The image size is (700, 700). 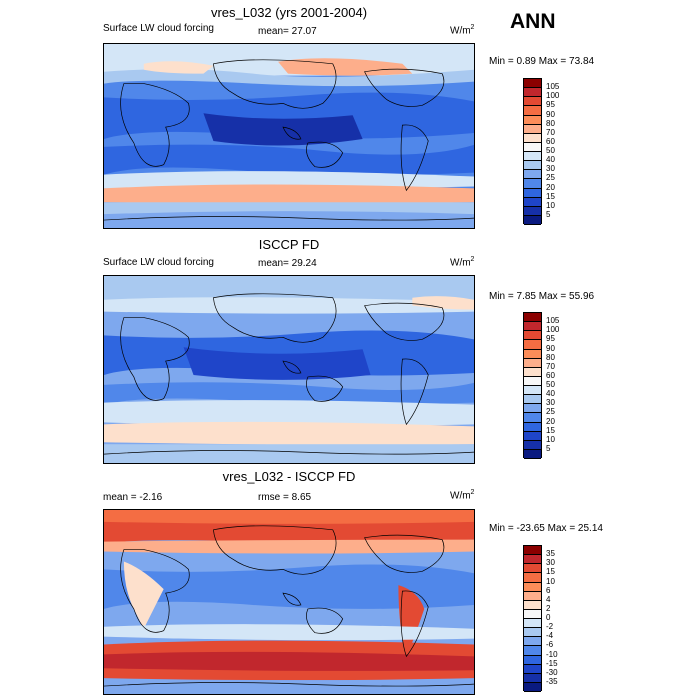 I want to click on colorbar-tick-label: 0, so click(x=548, y=617).